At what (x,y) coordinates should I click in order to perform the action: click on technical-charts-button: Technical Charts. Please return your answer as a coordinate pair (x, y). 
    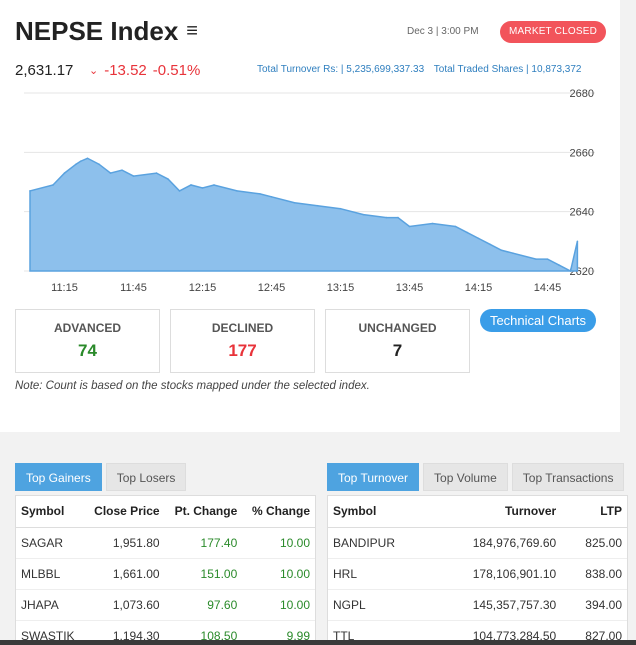
    Looking at the image, I should click on (538, 320).